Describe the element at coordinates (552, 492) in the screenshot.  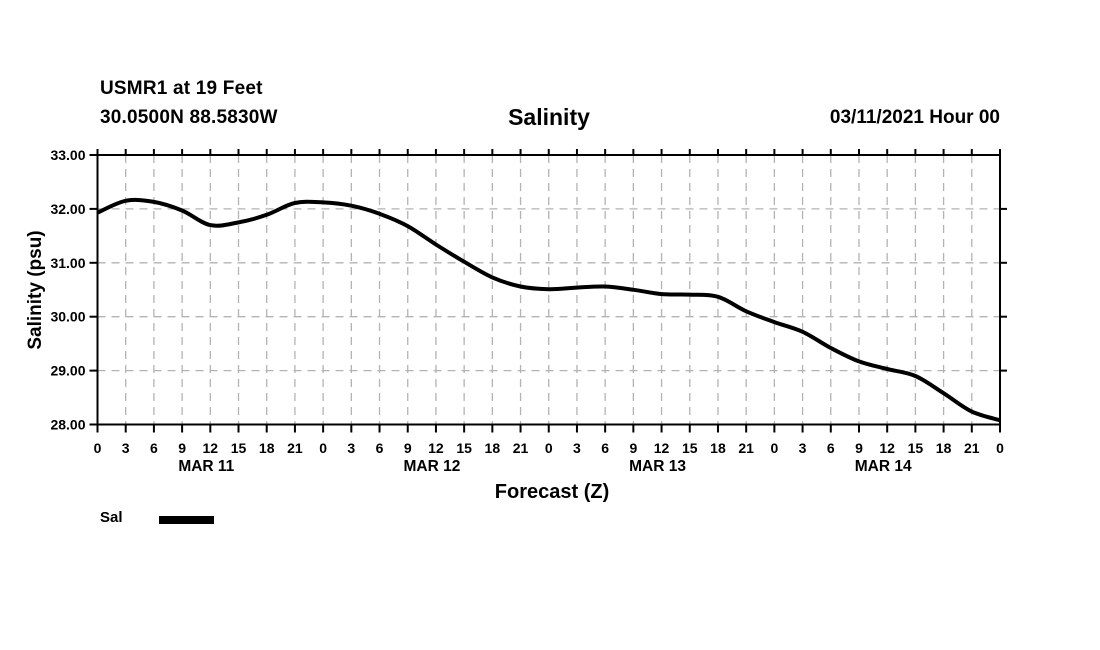
I see `x-axis-title: Forecast (Z)` at that location.